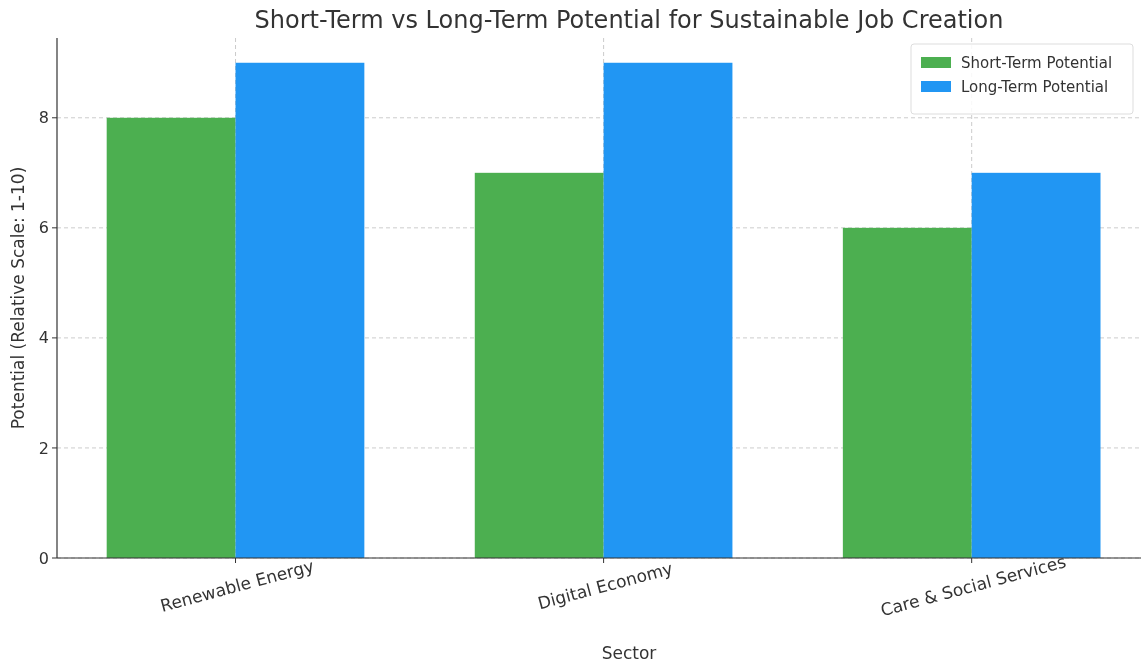 This screenshot has width=1141, height=663. What do you see at coordinates (1037, 63) in the screenshot?
I see `legend-label: Short-Term Potential` at bounding box center [1037, 63].